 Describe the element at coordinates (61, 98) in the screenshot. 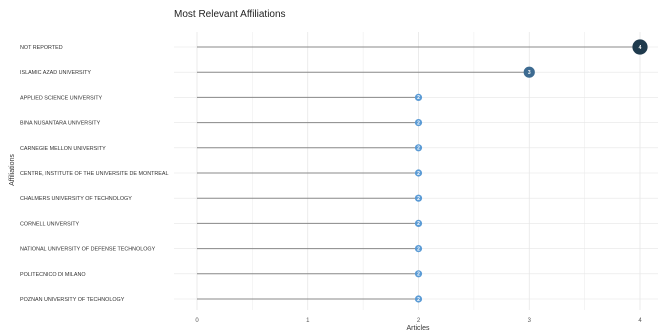

I see `y-tick-label: APPLIED SCIENCE UNIVERSITY` at that location.